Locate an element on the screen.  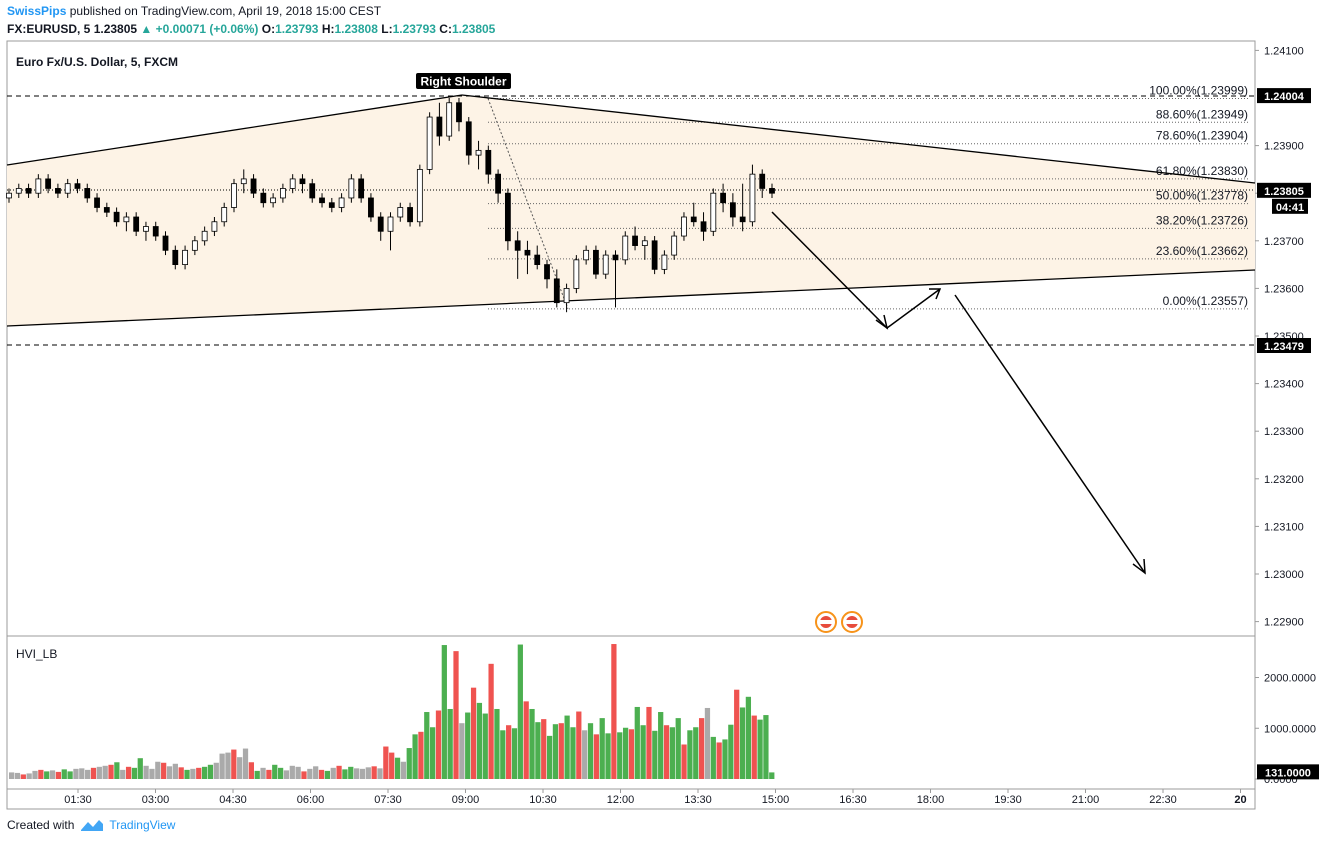
chart-title: Euro Fx/U.S. Dollar, 5, FXCM is located at coordinates (97, 62).